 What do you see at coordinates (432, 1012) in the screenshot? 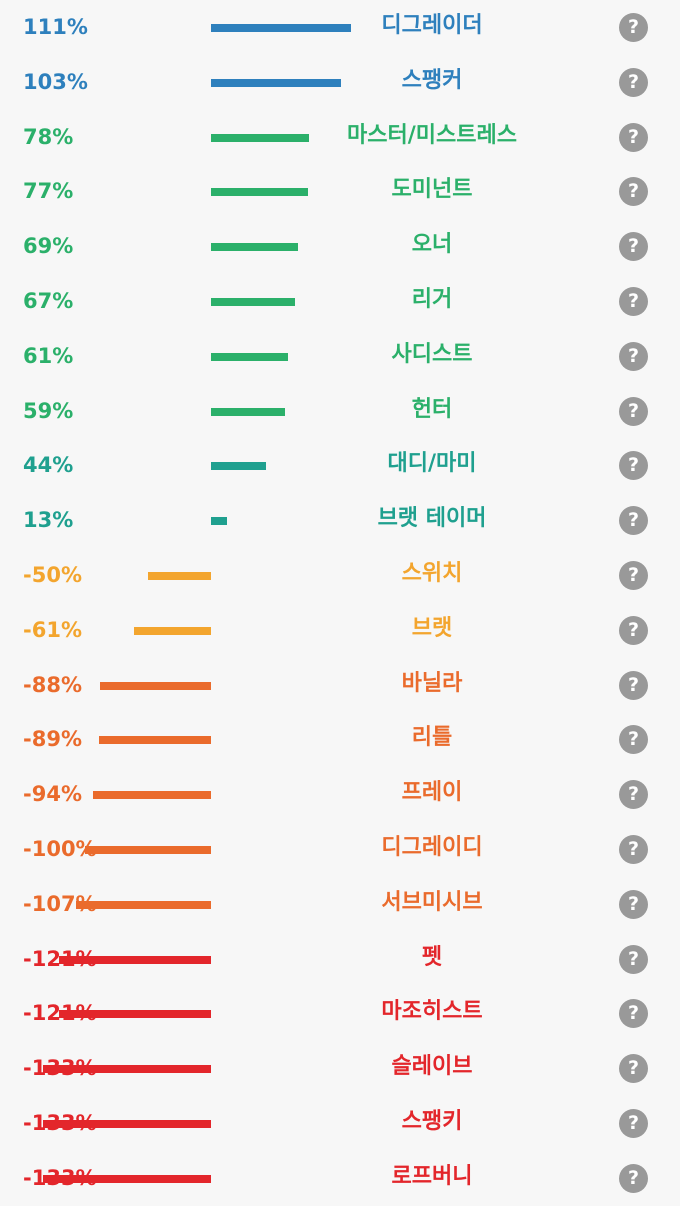
I see `category-label: 마조히스트` at bounding box center [432, 1012].